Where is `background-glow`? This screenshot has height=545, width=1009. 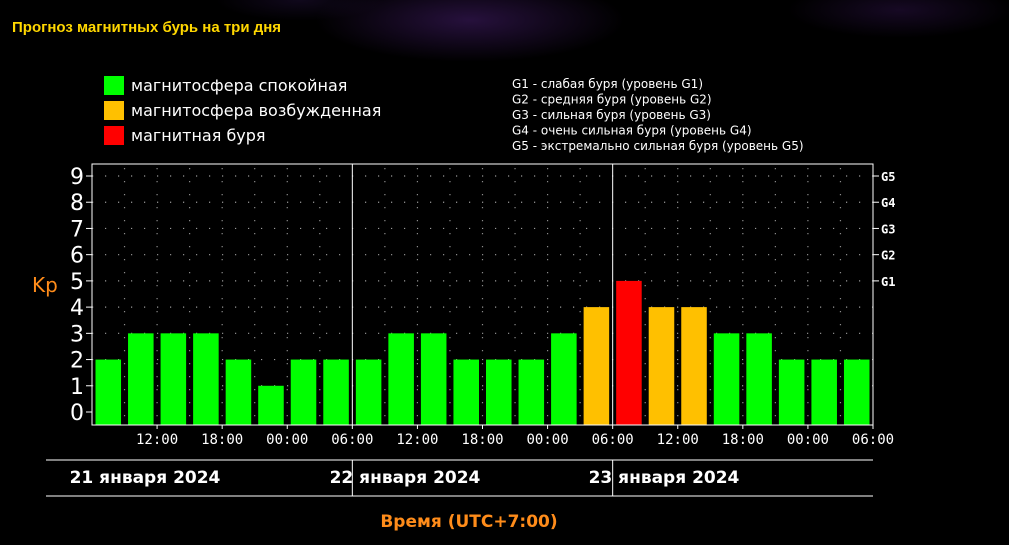
background-glow is located at coordinates (504, 35).